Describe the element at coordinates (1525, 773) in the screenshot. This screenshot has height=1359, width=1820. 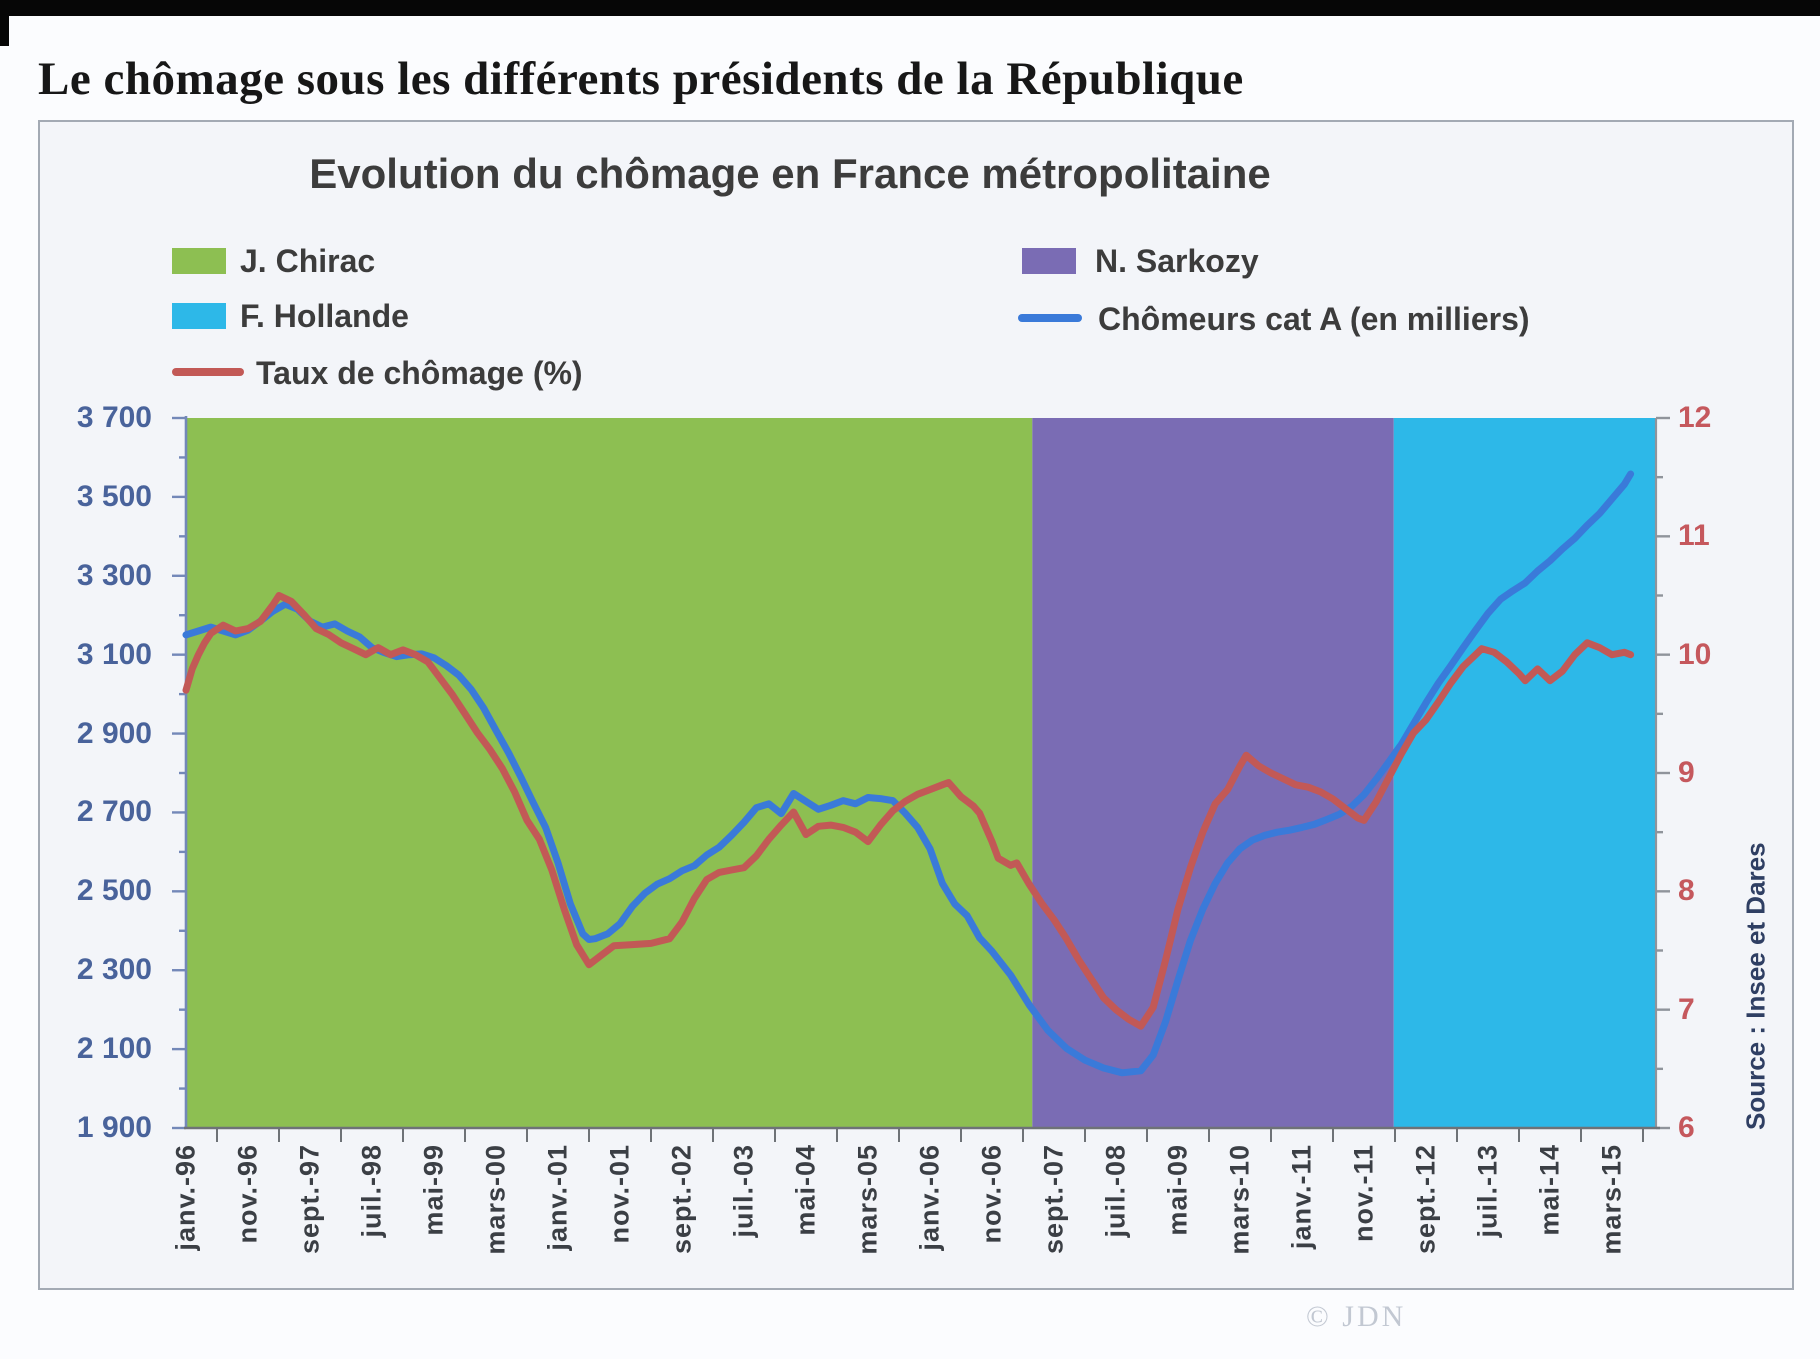
I see `band-hollande` at that location.